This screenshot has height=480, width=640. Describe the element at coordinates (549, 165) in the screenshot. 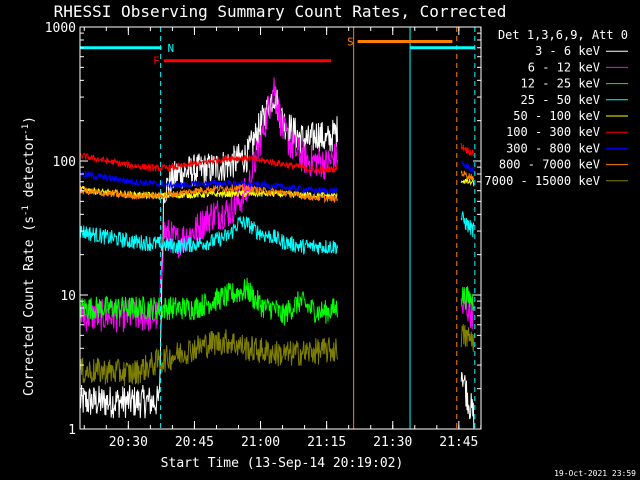

I see `legend-entry-label: 800 - 7000 keV` at that location.